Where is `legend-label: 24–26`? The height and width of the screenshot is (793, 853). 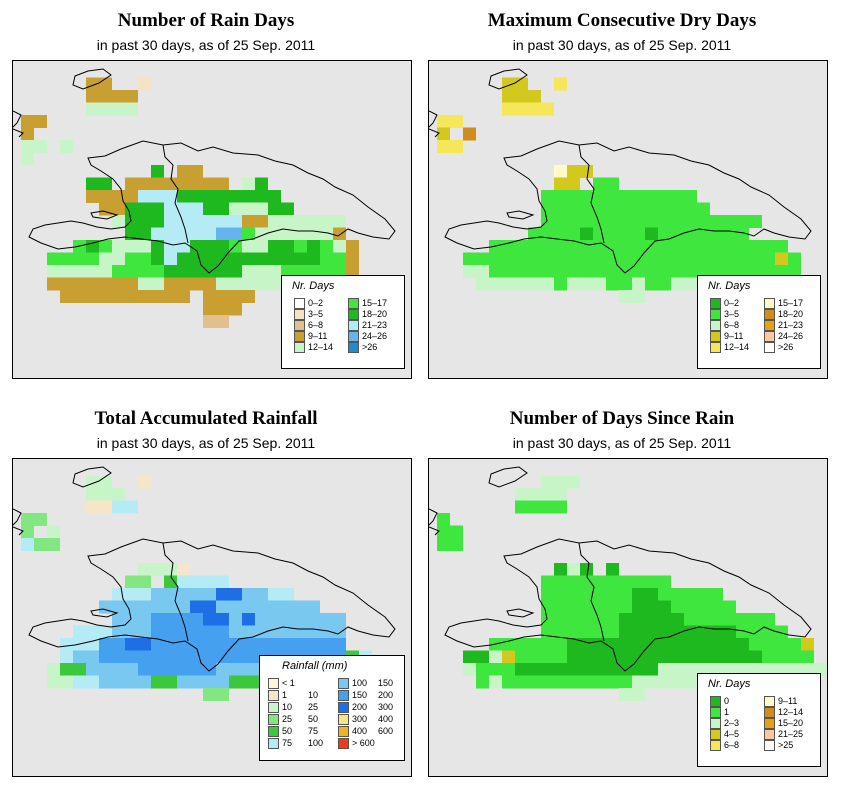
legend-label: 24–26 is located at coordinates (791, 336).